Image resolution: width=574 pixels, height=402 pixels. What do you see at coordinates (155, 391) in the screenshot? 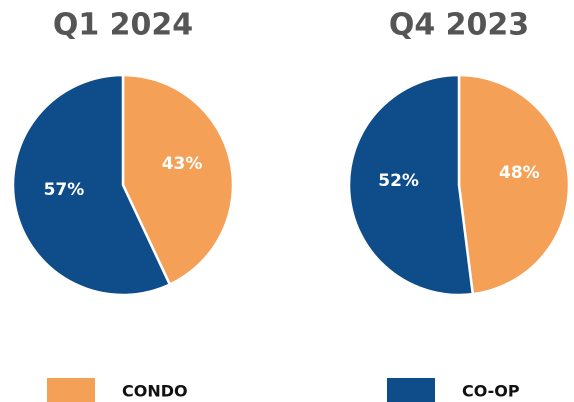
I see `legend-label: CONDO` at bounding box center [155, 391].